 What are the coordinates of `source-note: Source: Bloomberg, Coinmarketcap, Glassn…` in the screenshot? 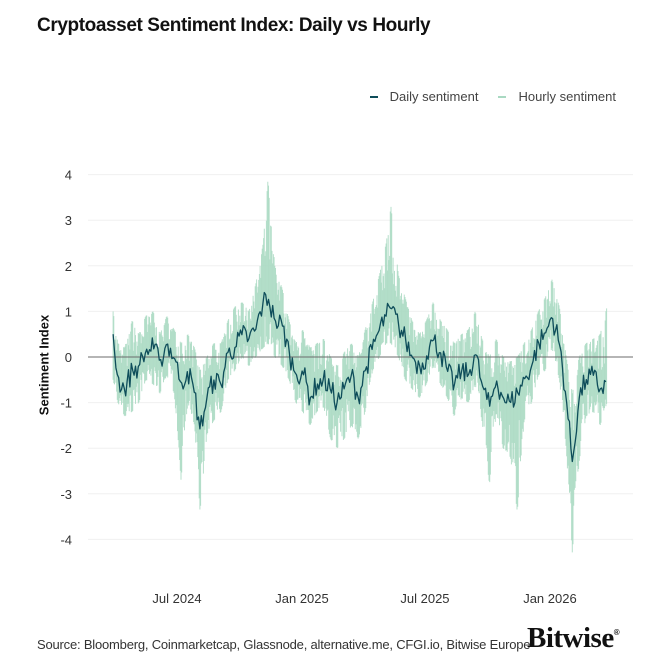 It's located at (284, 644).